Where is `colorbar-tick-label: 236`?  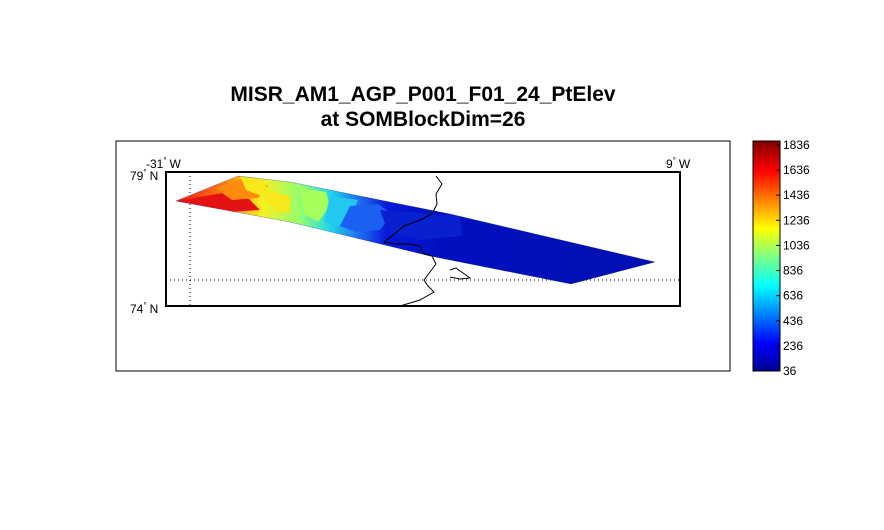 colorbar-tick-label: 236 is located at coordinates (793, 346).